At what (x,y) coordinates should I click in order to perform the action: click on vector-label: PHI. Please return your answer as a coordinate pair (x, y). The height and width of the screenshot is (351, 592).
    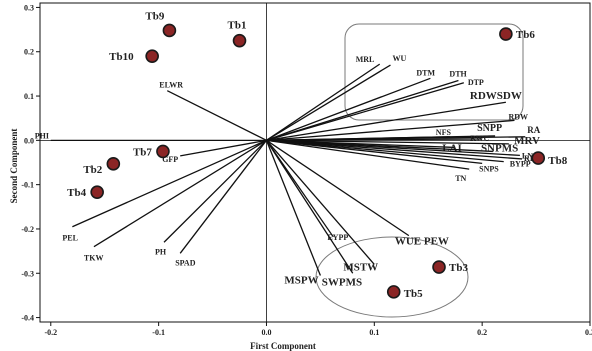
    Looking at the image, I should click on (42, 135).